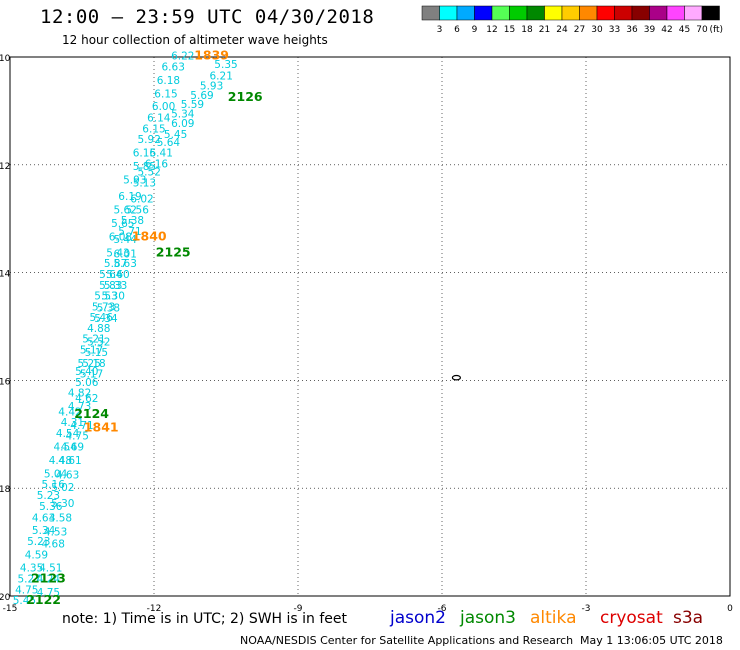 This screenshot has width=740, height=650. What do you see at coordinates (43, 519) in the screenshot?
I see `wave-height-value: 4.63` at bounding box center [43, 519].